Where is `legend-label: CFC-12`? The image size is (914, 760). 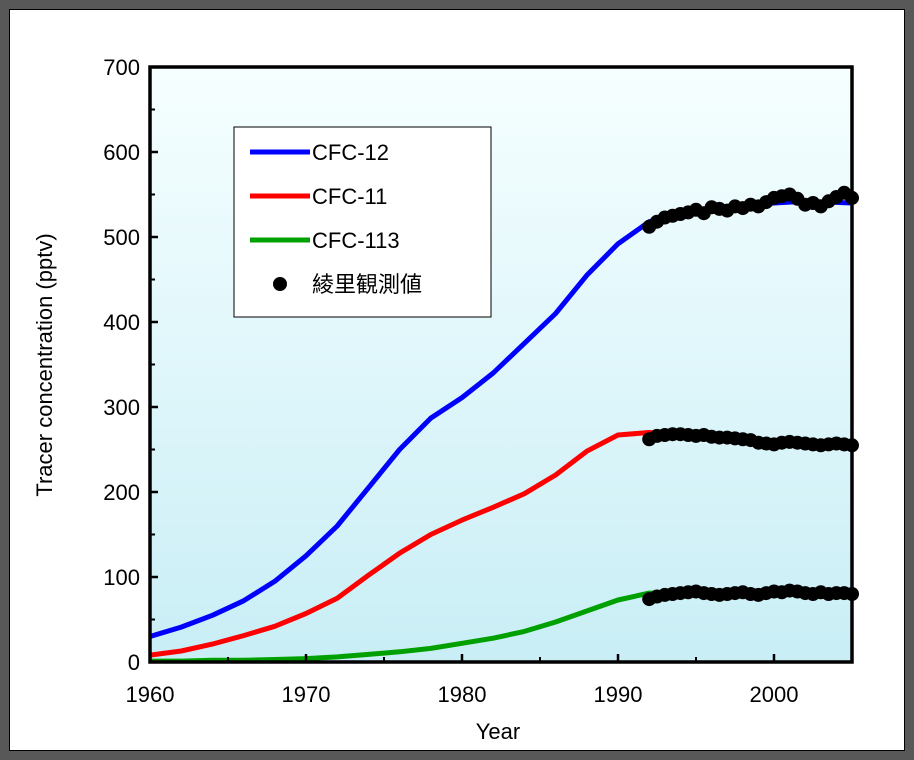
legend-label: CFC-12 is located at coordinates (350, 152).